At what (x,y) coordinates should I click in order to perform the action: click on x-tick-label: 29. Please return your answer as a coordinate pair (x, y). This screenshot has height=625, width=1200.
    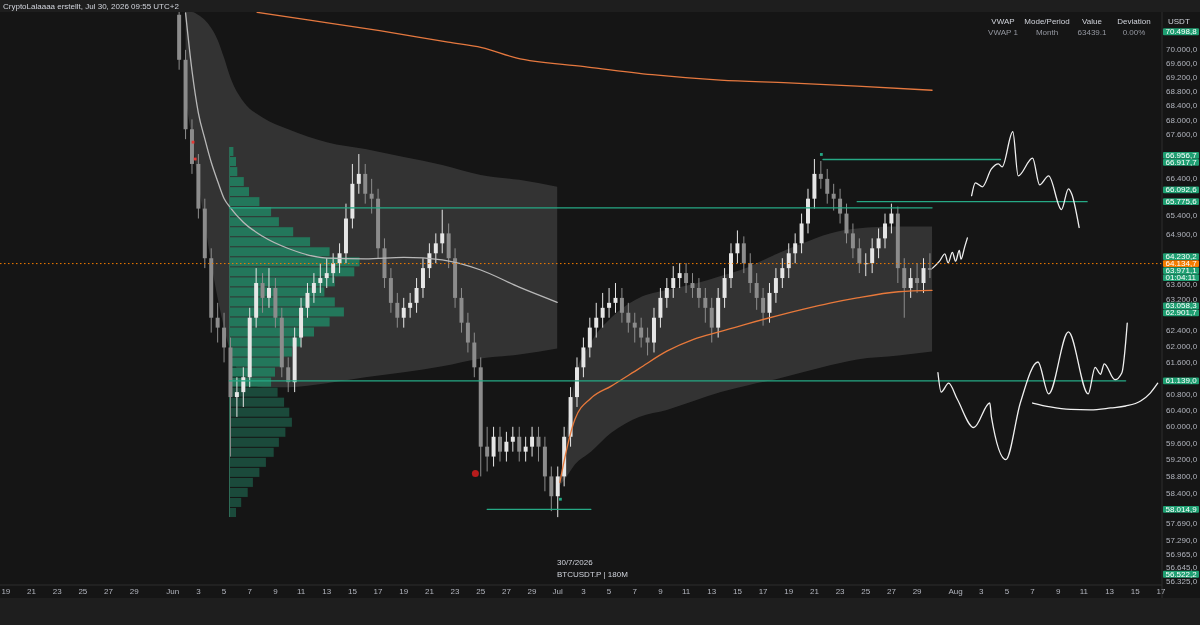
    Looking at the image, I should click on (532, 591).